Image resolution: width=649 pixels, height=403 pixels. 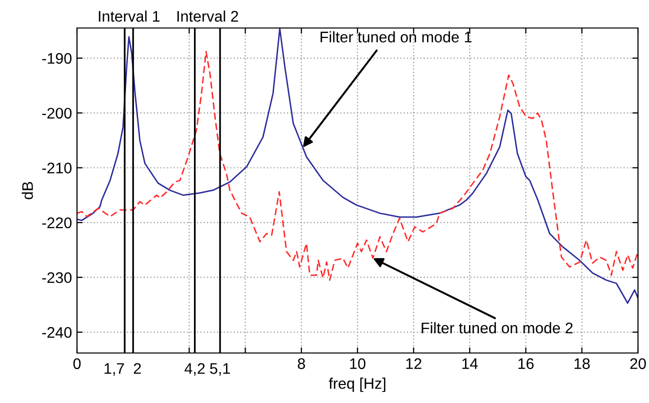 What do you see at coordinates (57, 168) in the screenshot?
I see `y-tick-label: -210` at bounding box center [57, 168].